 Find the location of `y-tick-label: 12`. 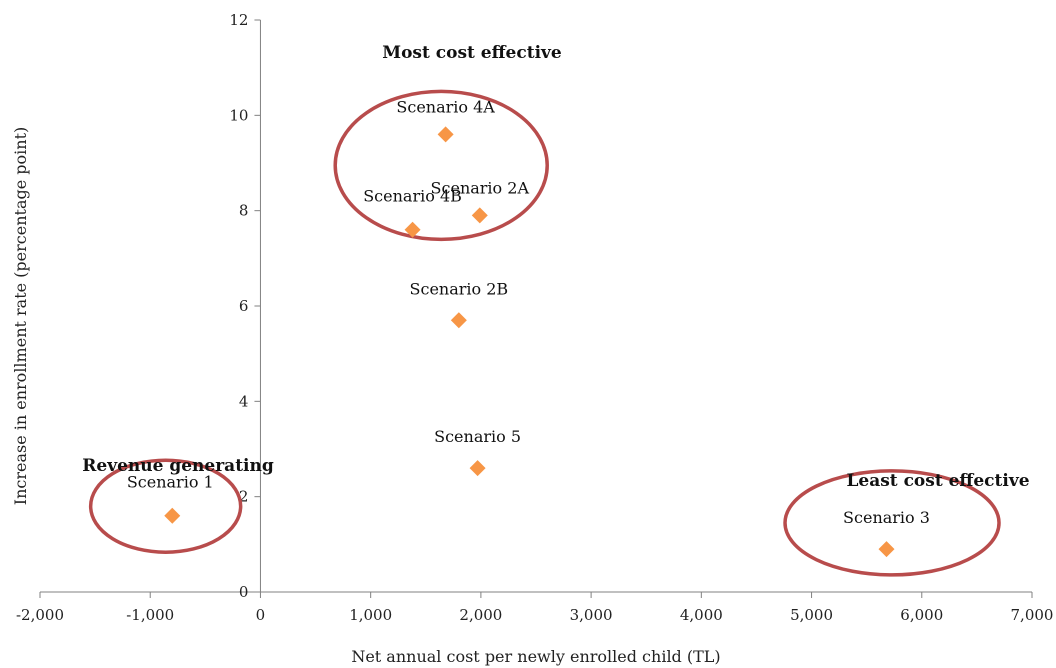

y-tick-label: 12 is located at coordinates (238, 20).